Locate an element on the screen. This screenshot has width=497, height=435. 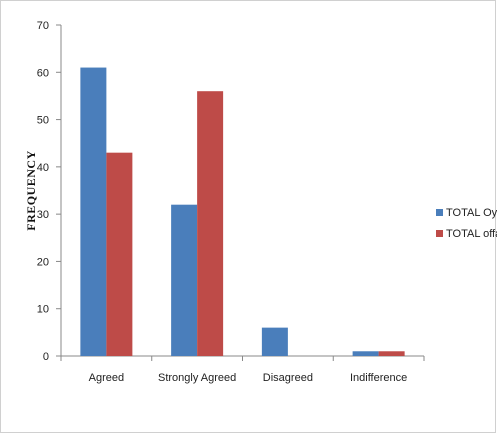
y-axis-label: FREQUENCY is located at coordinates (31, 190).